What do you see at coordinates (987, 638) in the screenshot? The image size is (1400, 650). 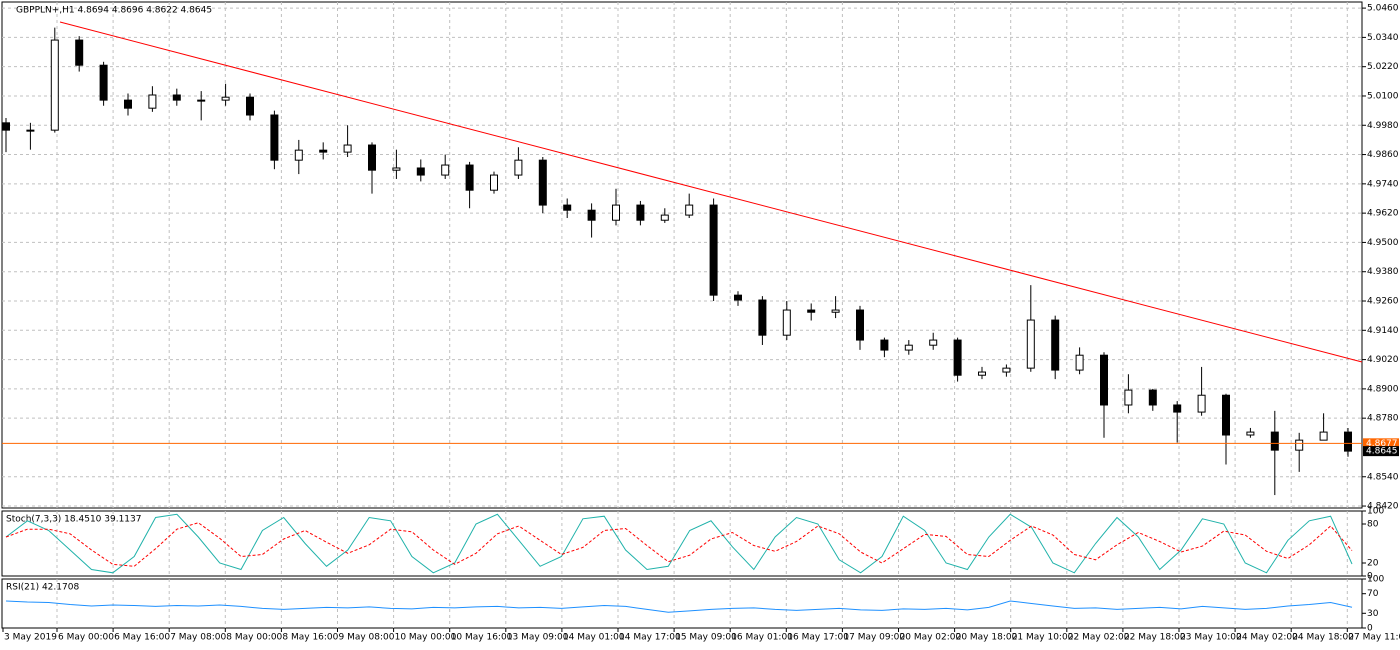 I see `x-tick-label: 20 May 18:00` at bounding box center [987, 638].